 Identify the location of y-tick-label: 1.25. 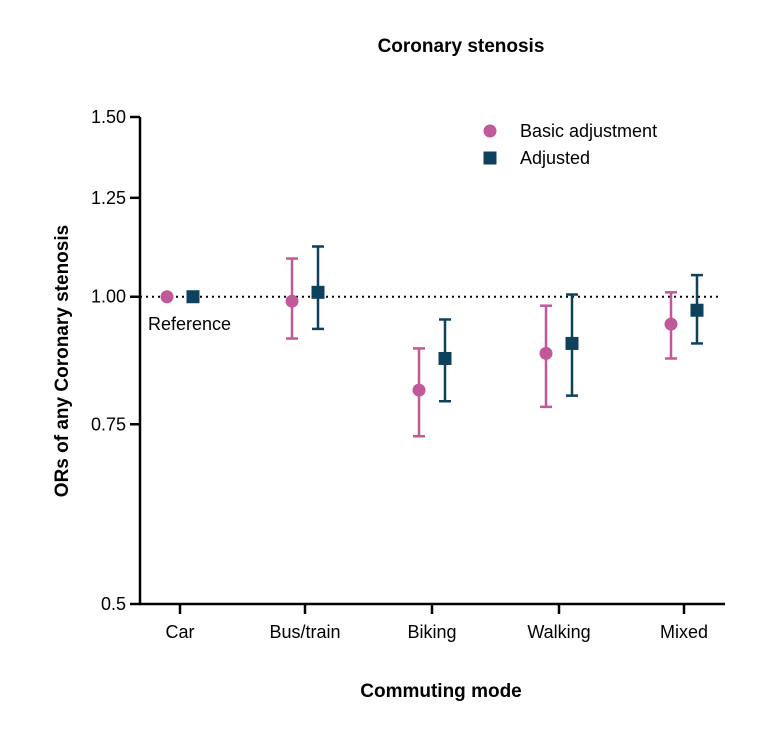
(108, 198).